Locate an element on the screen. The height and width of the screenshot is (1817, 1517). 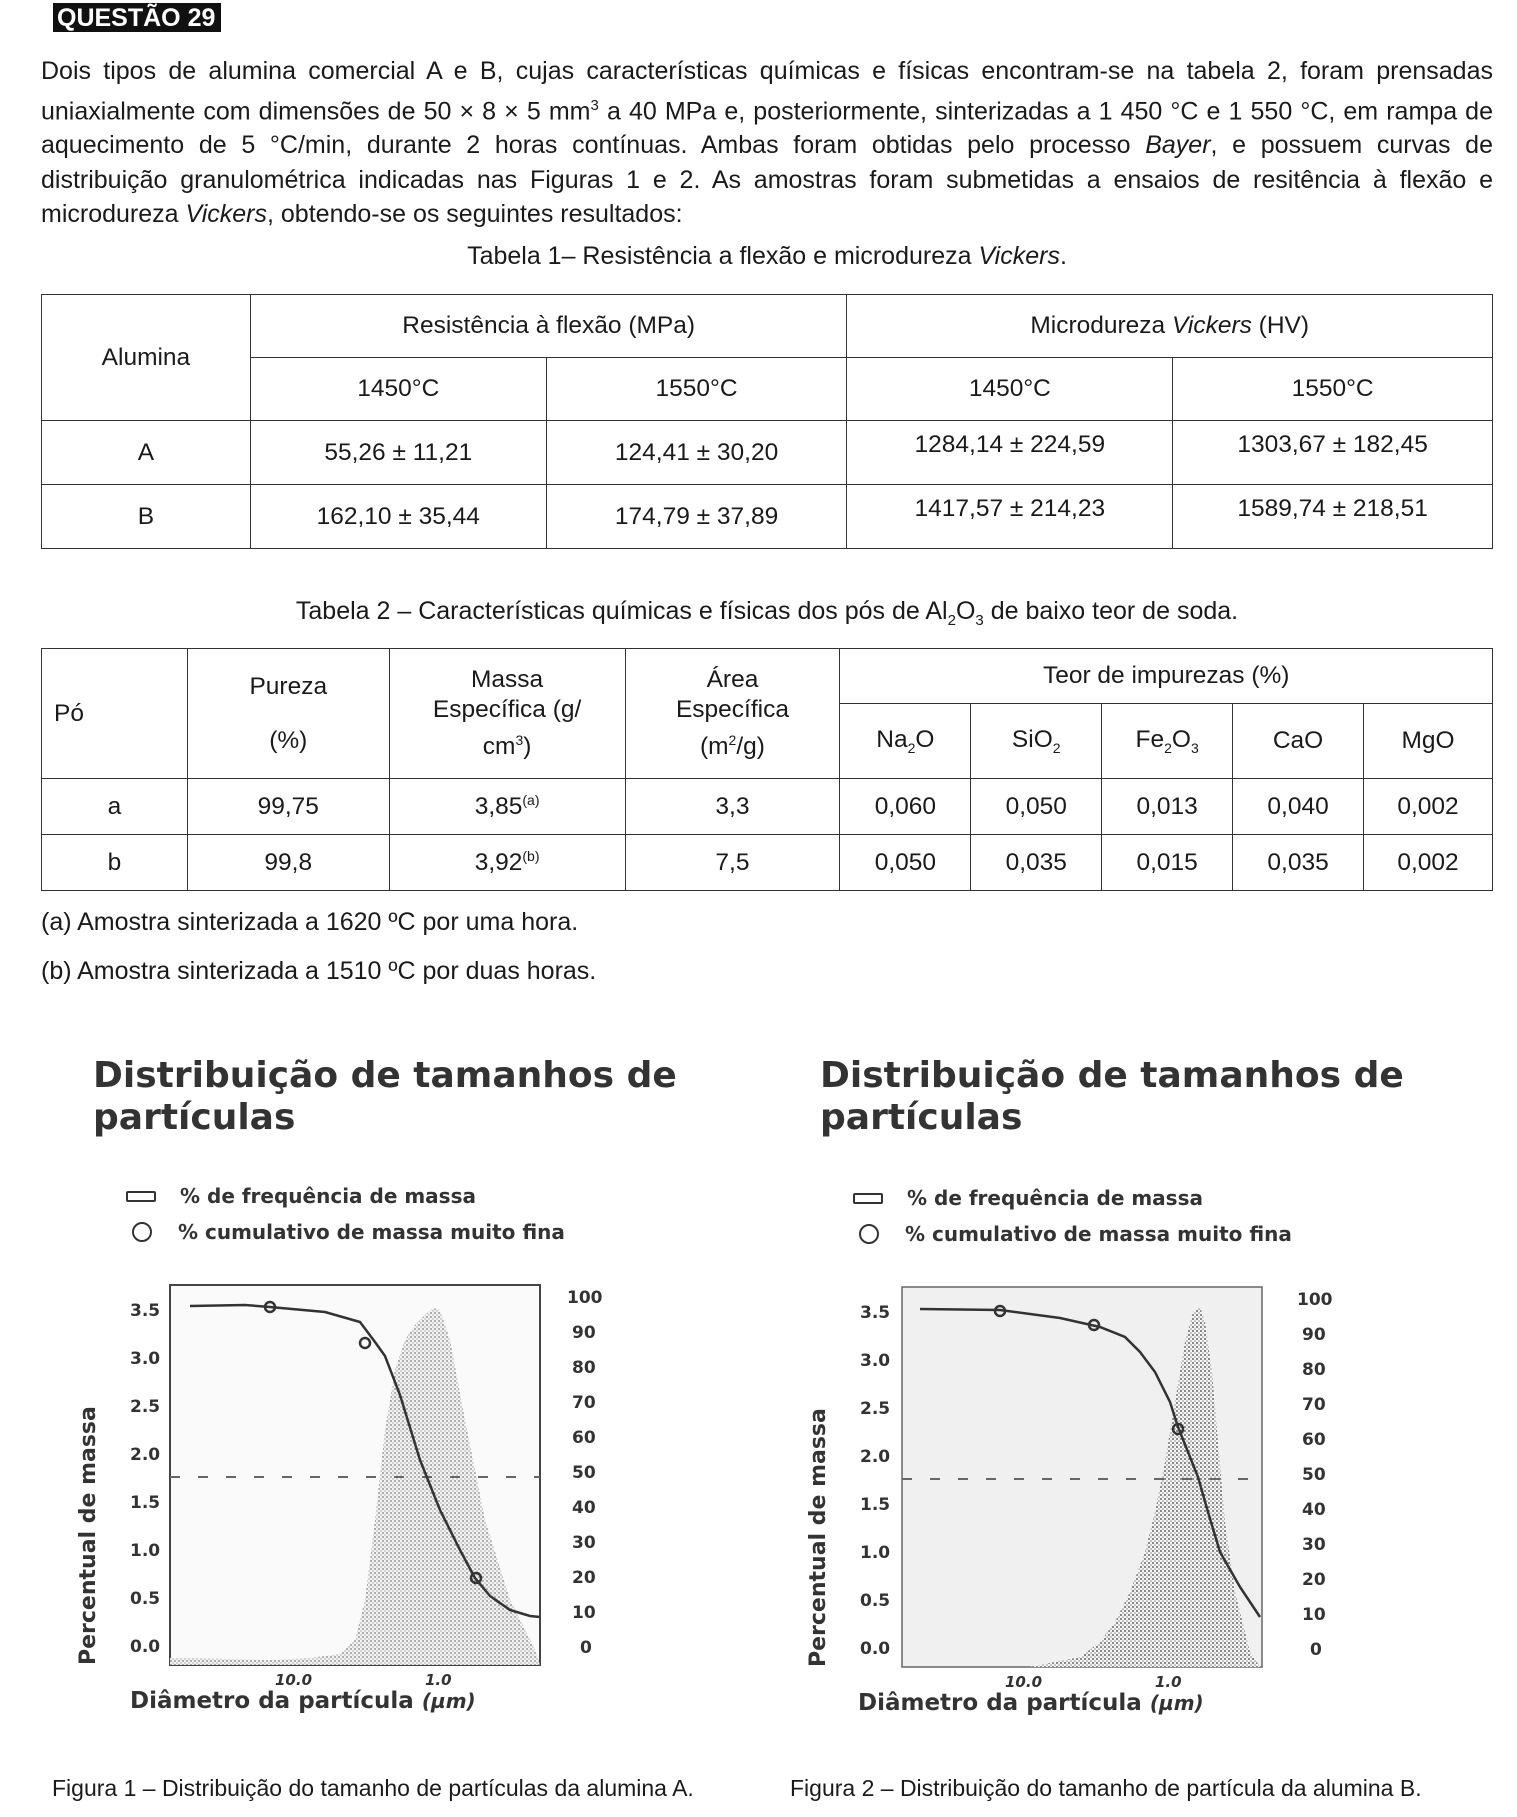
t1-cell-alumina: B is located at coordinates (146, 516).